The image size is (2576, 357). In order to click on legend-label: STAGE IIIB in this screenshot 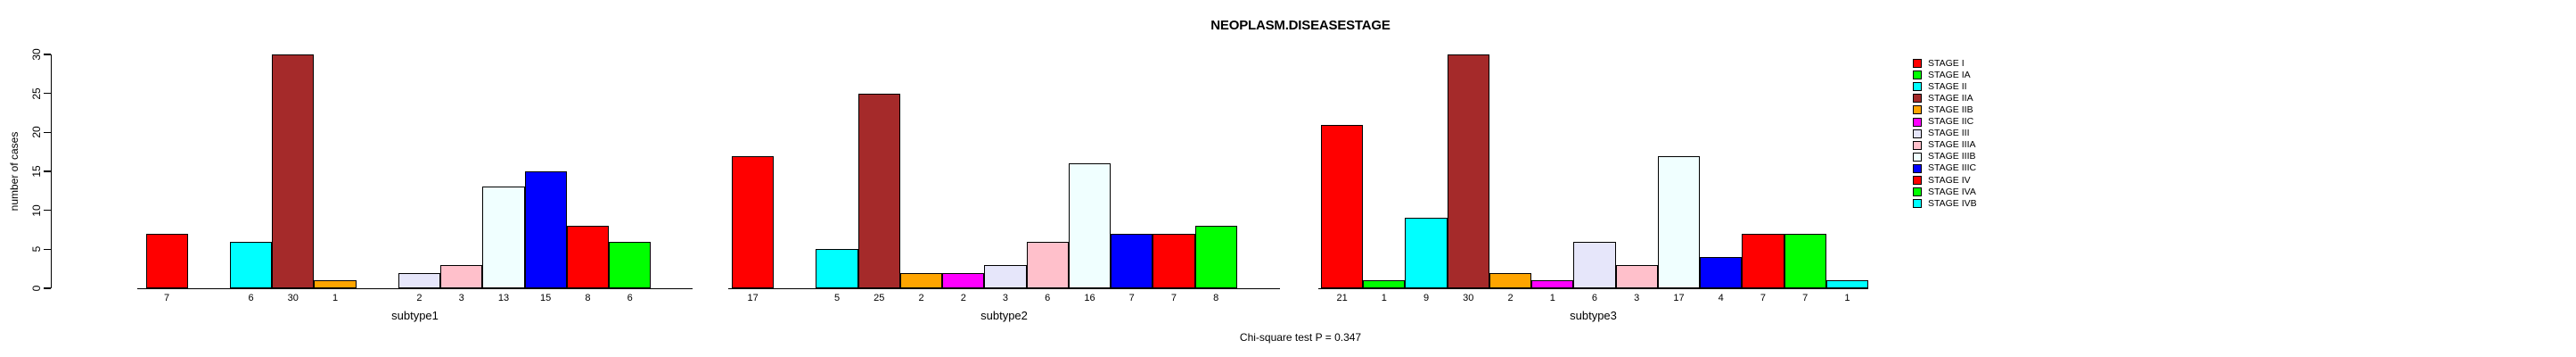, I will do `click(1952, 156)`.